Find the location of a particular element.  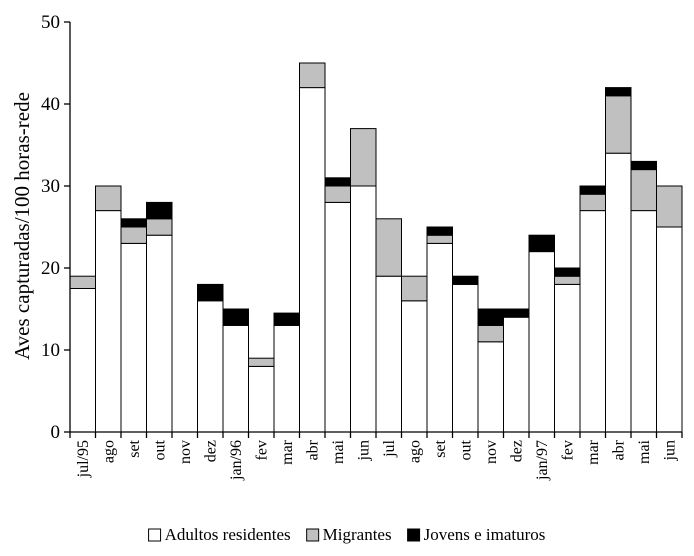

legend-label: Migrantes is located at coordinates (357, 534).